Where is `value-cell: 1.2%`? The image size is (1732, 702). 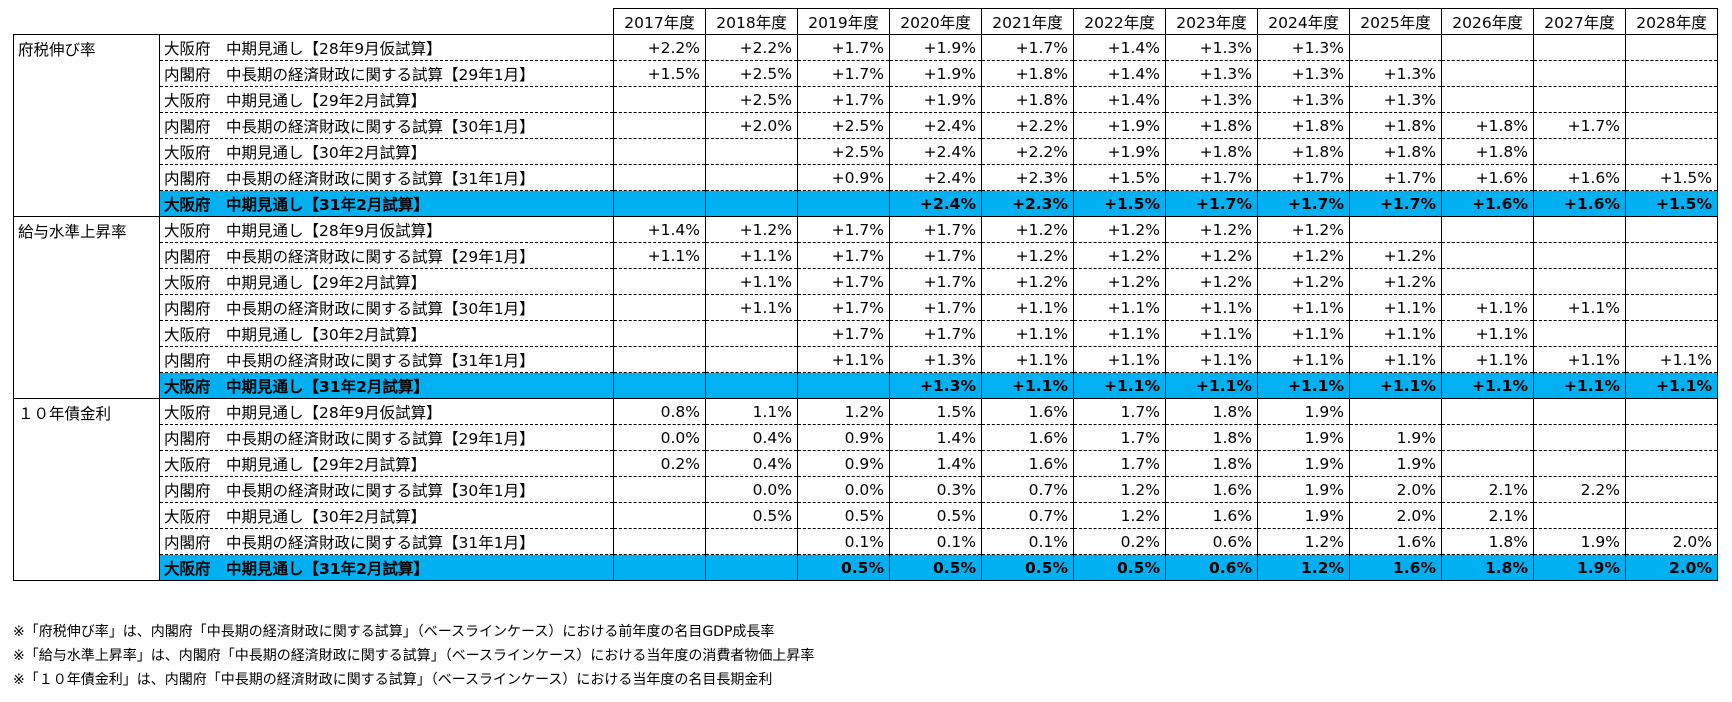
value-cell: 1.2% is located at coordinates (1119, 515).